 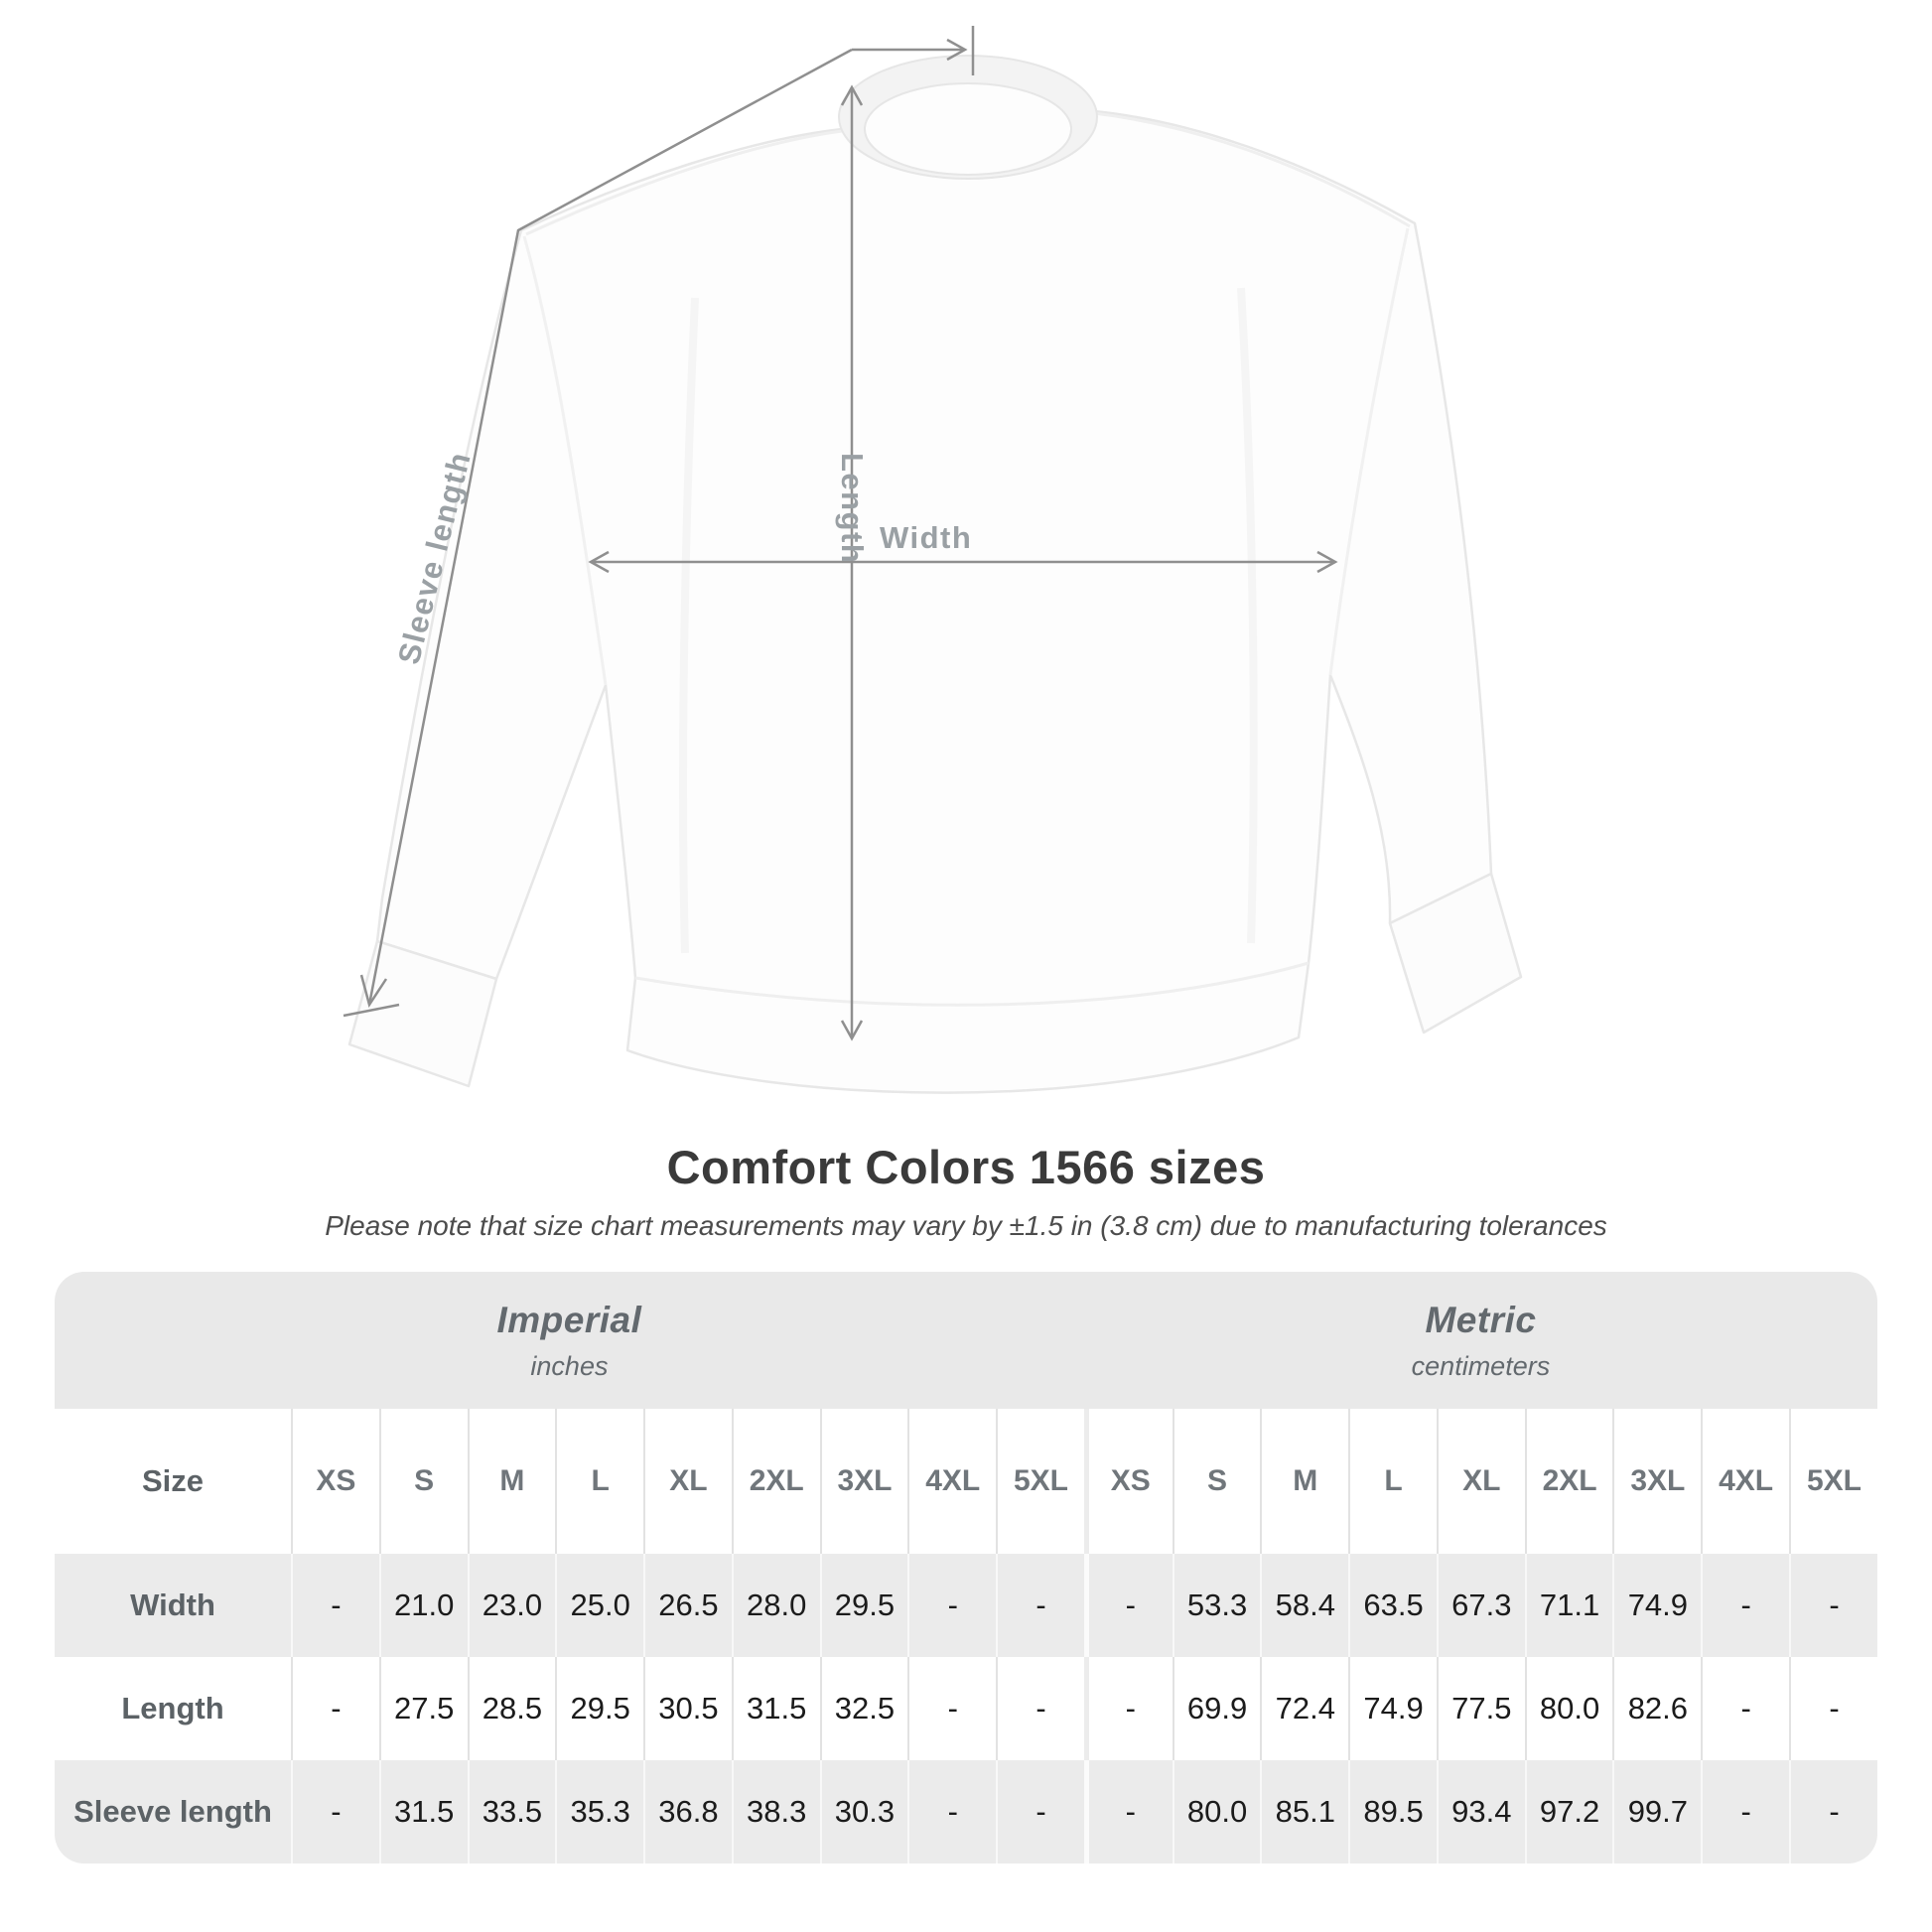 What do you see at coordinates (1305, 1709) in the screenshot?
I see `size-cell: 72.4` at bounding box center [1305, 1709].